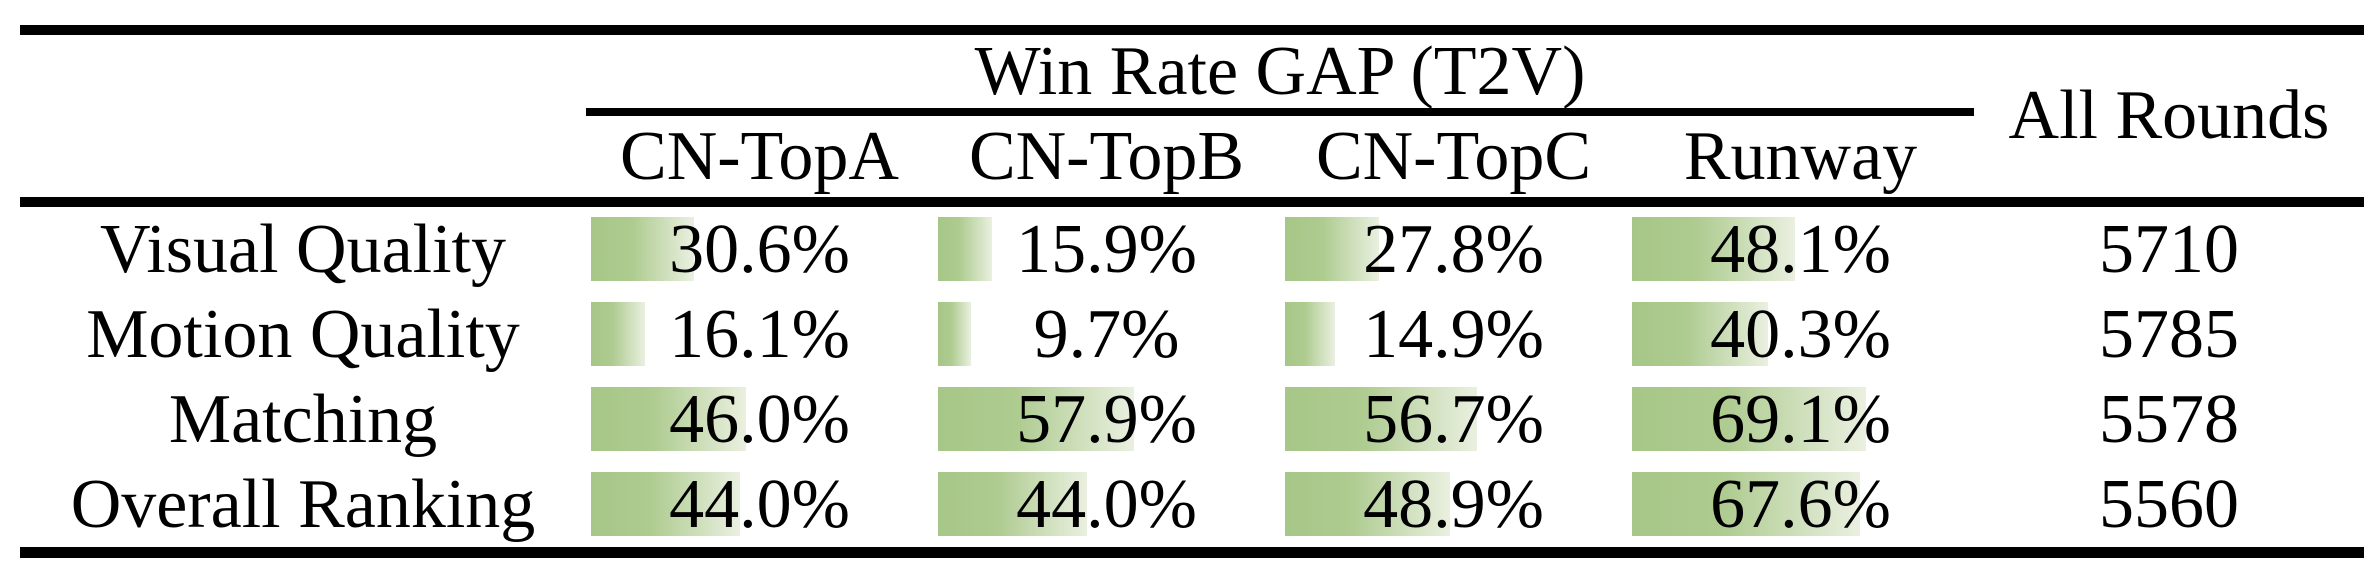 The image size is (2376, 568). I want to click on win-rate-value: 69.1%, so click(1800, 419).